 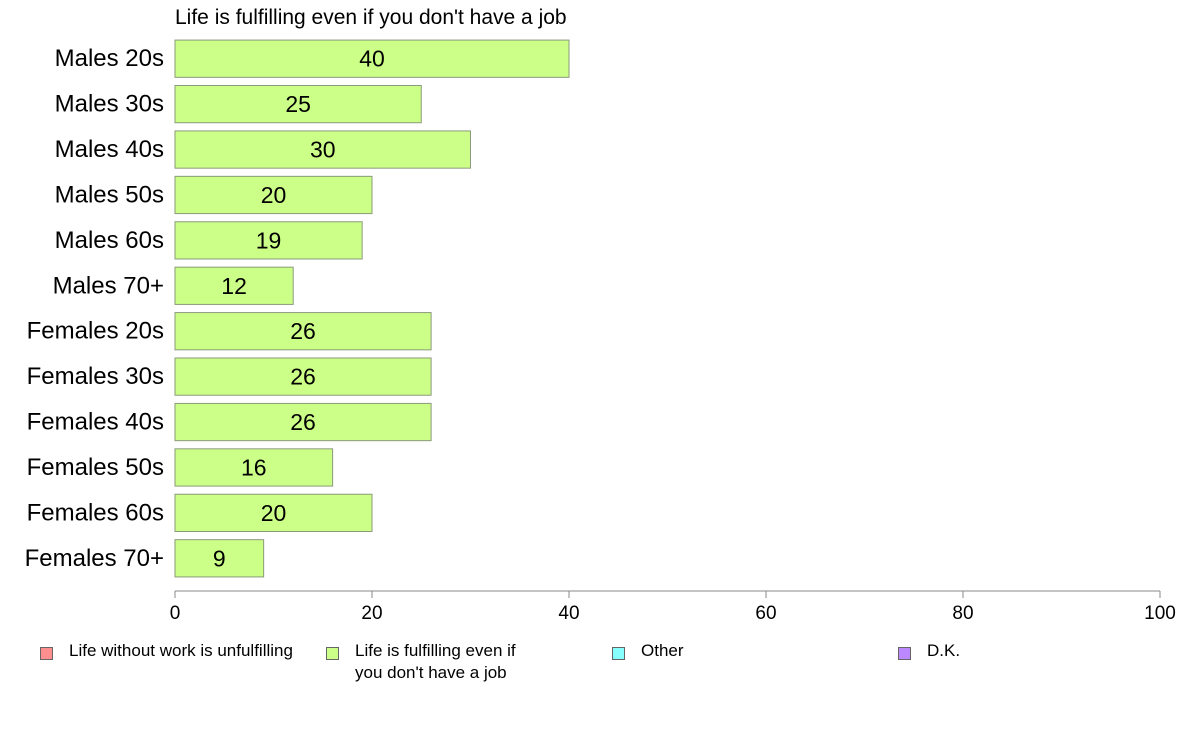 I want to click on bar-value-label: 9, so click(x=219, y=558).